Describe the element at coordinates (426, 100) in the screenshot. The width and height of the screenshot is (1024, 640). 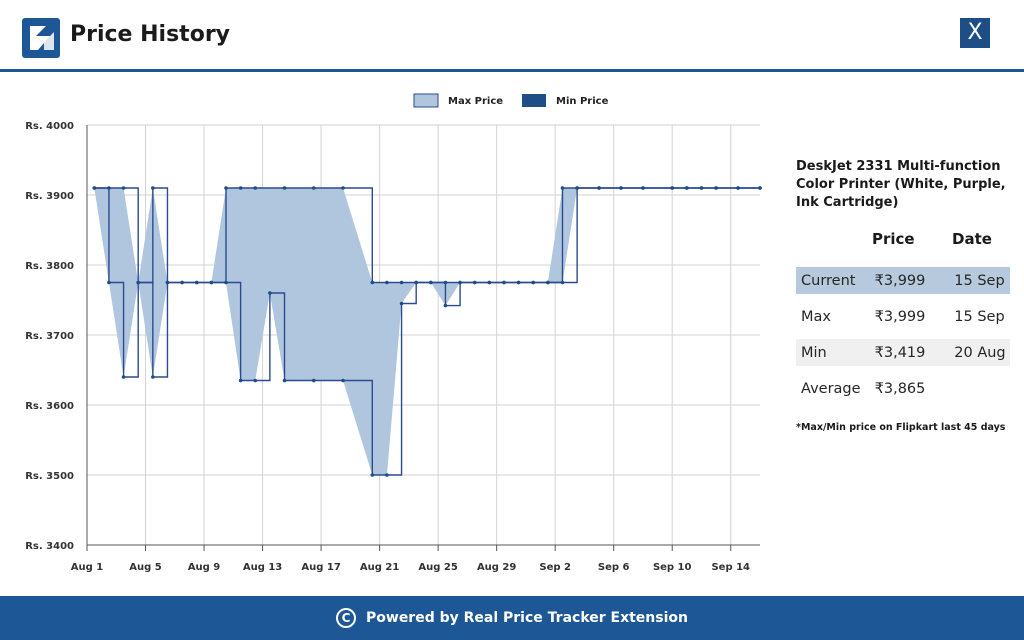
I see `legend-swatch-max` at that location.